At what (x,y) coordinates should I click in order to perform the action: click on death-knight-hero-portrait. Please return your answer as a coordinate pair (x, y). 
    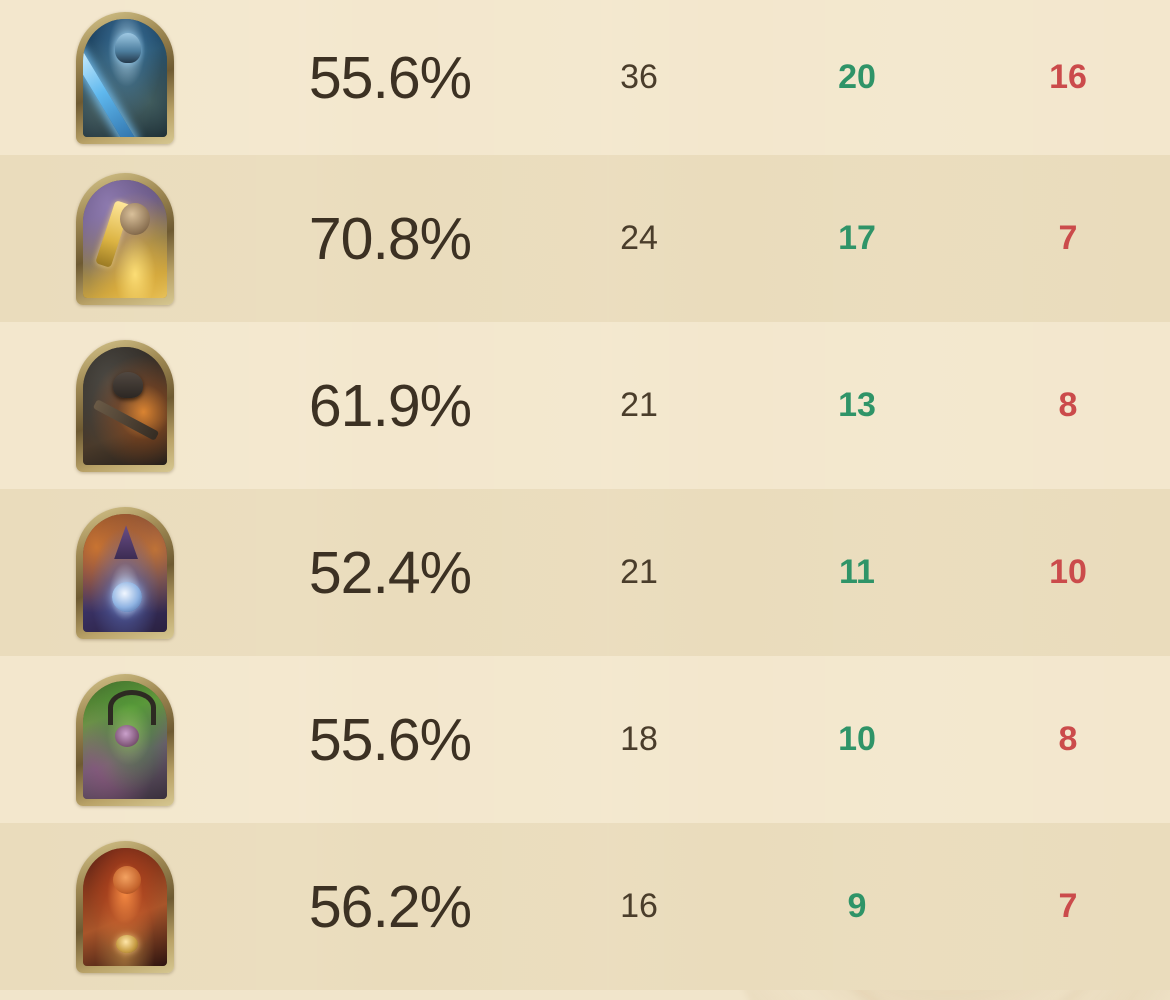
    Looking at the image, I should click on (125, 77).